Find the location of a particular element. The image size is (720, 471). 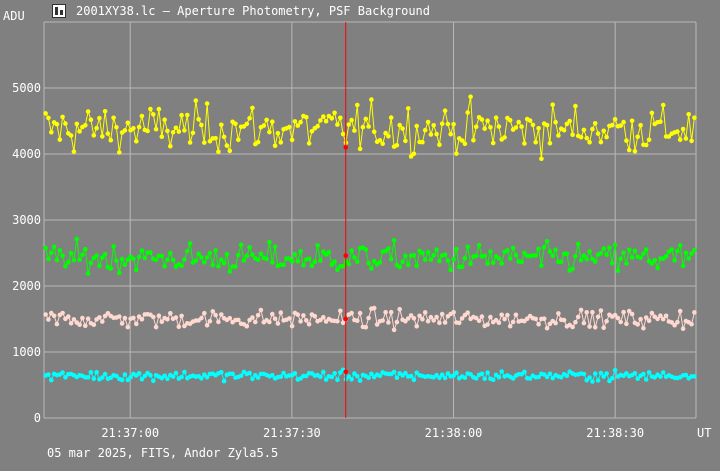

photometry-app-icon is located at coordinates (59, 11).